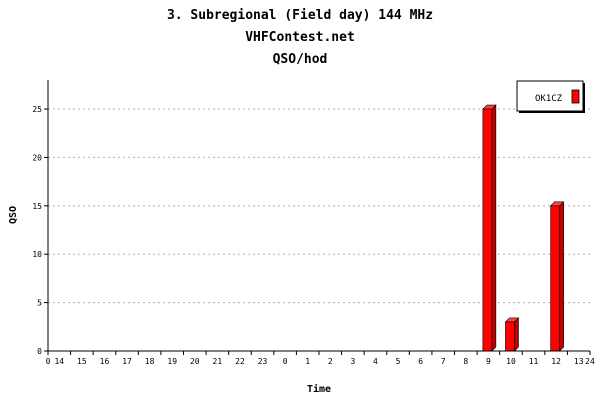  I want to click on x-tick-label: 10, so click(511, 361).